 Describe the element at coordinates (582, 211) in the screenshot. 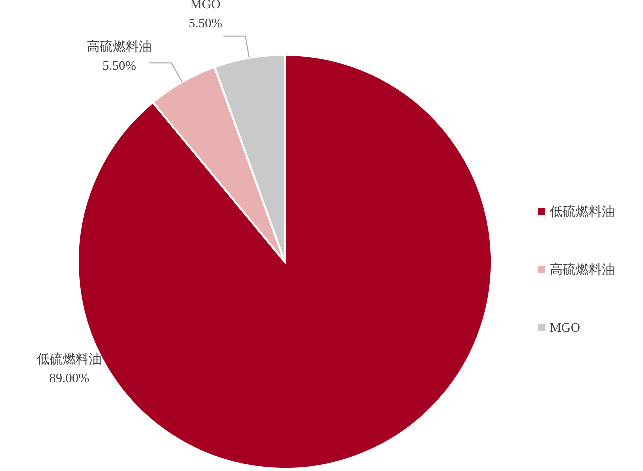

I see `legend-label: 低硫燃料油` at that location.